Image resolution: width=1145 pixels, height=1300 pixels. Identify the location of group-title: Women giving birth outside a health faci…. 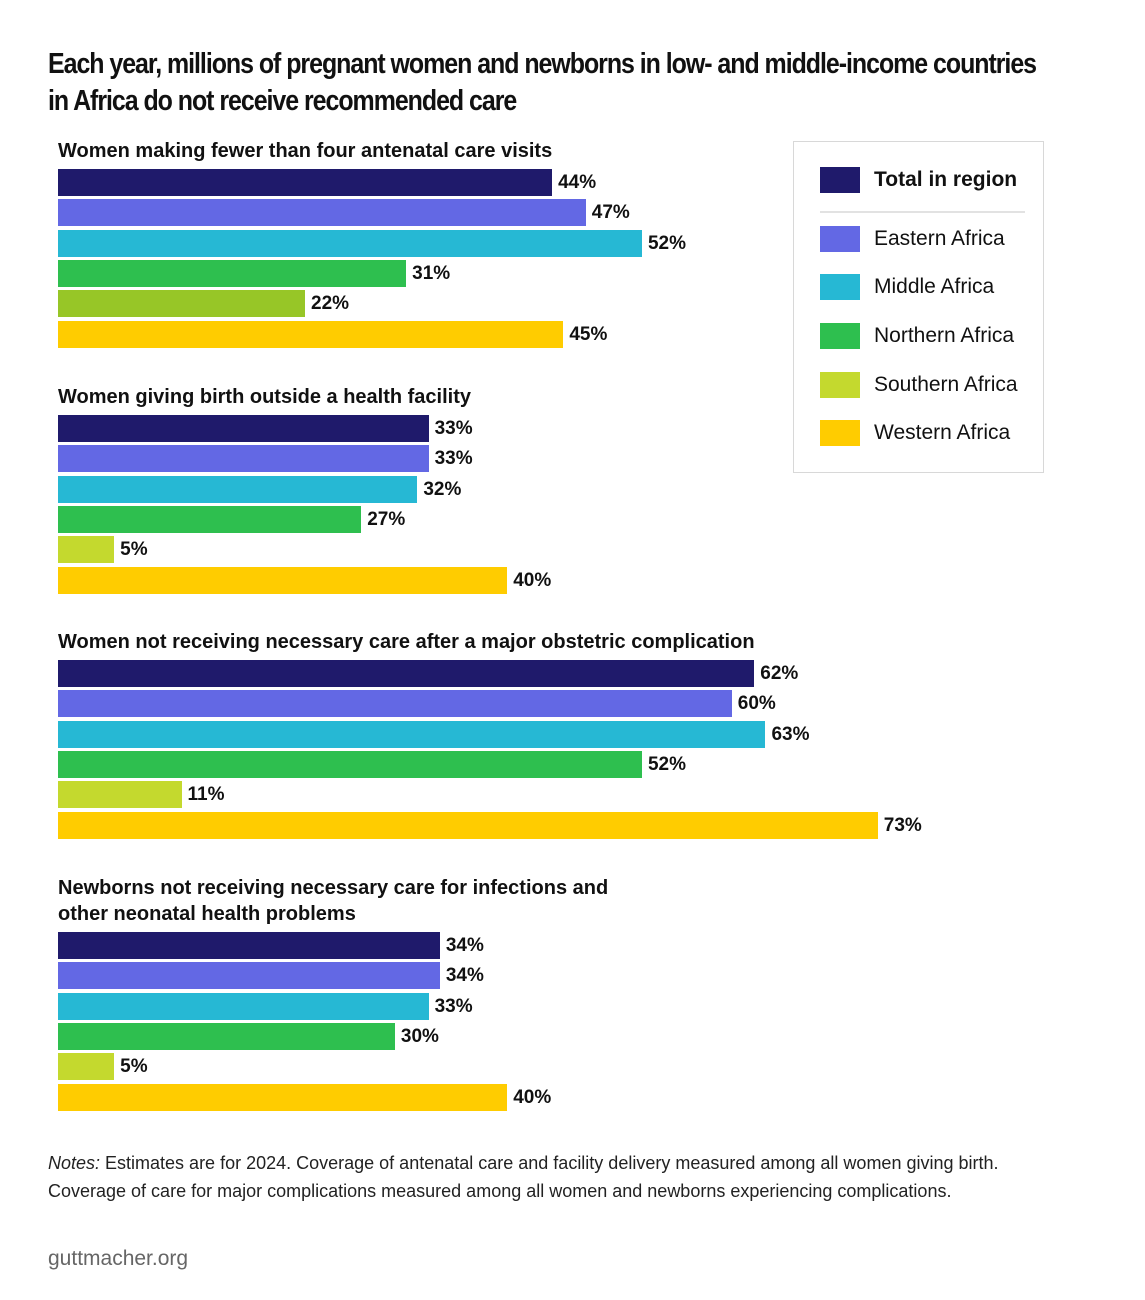
(265, 397).